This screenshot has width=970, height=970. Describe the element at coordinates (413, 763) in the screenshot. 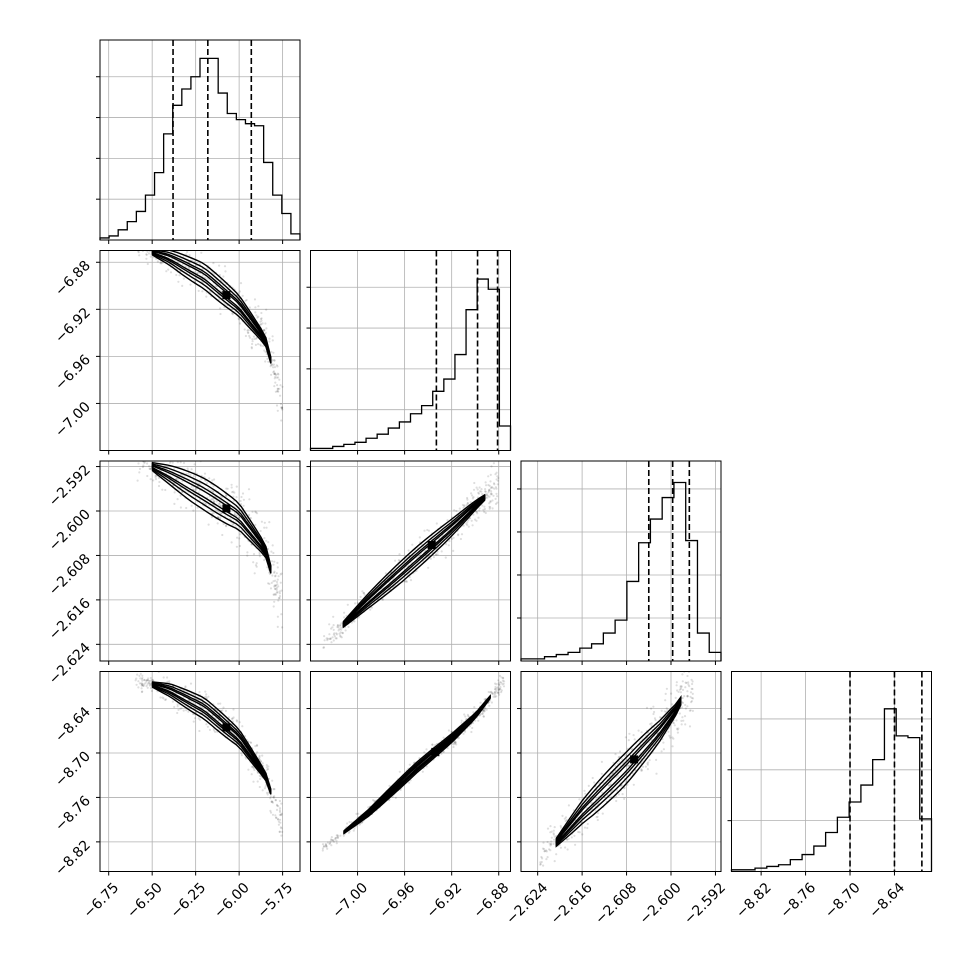

I see `scatter-panel` at that location.